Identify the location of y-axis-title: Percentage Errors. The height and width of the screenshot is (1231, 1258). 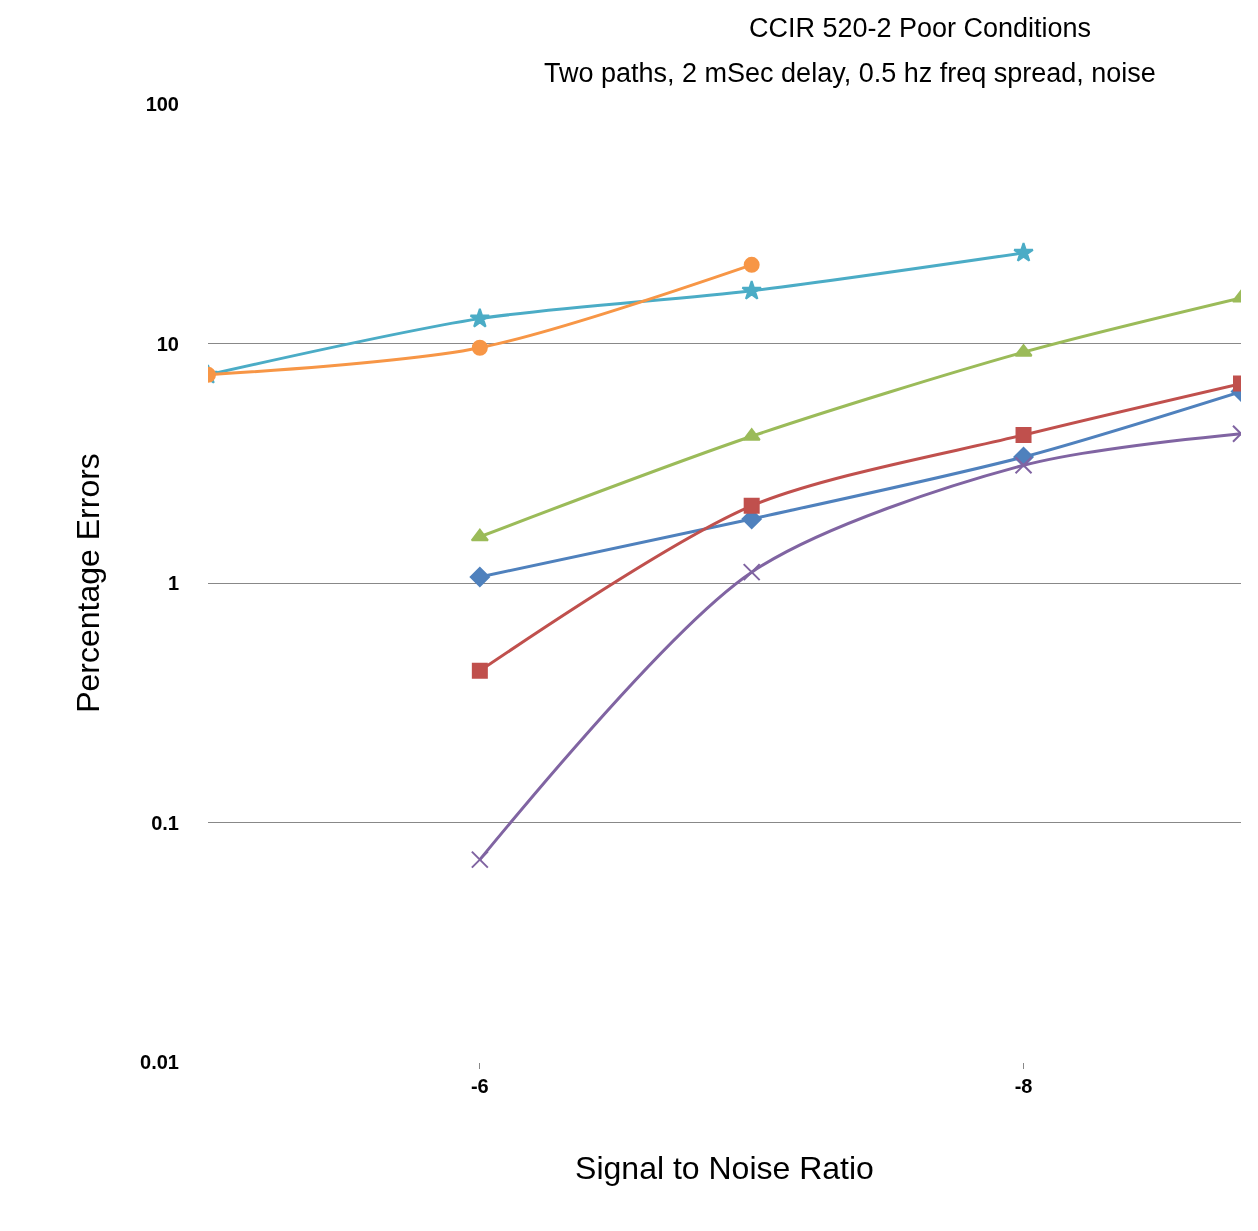
(88, 583).